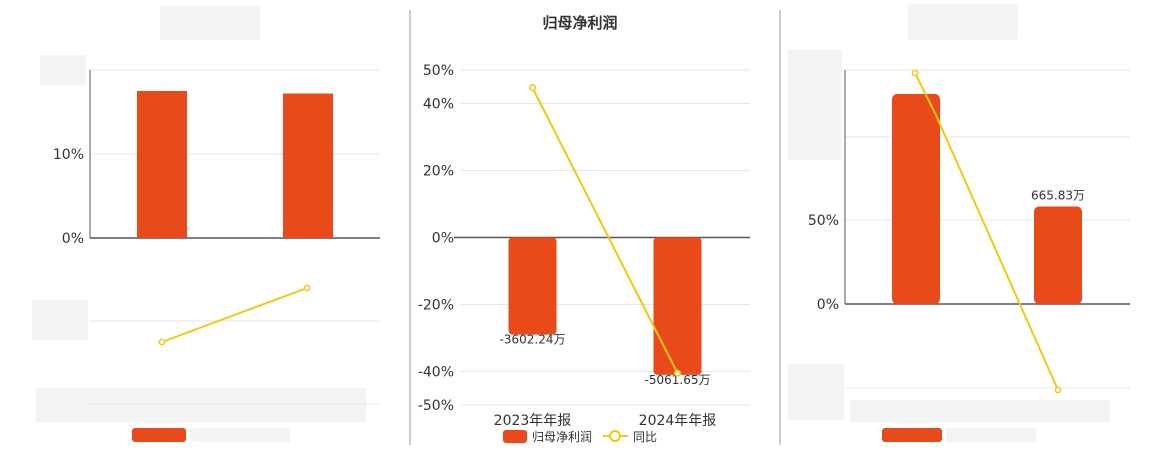 This screenshot has height=450, width=1160. Describe the element at coordinates (68, 155) in the screenshot. I see `y-tick-label: 10%` at that location.